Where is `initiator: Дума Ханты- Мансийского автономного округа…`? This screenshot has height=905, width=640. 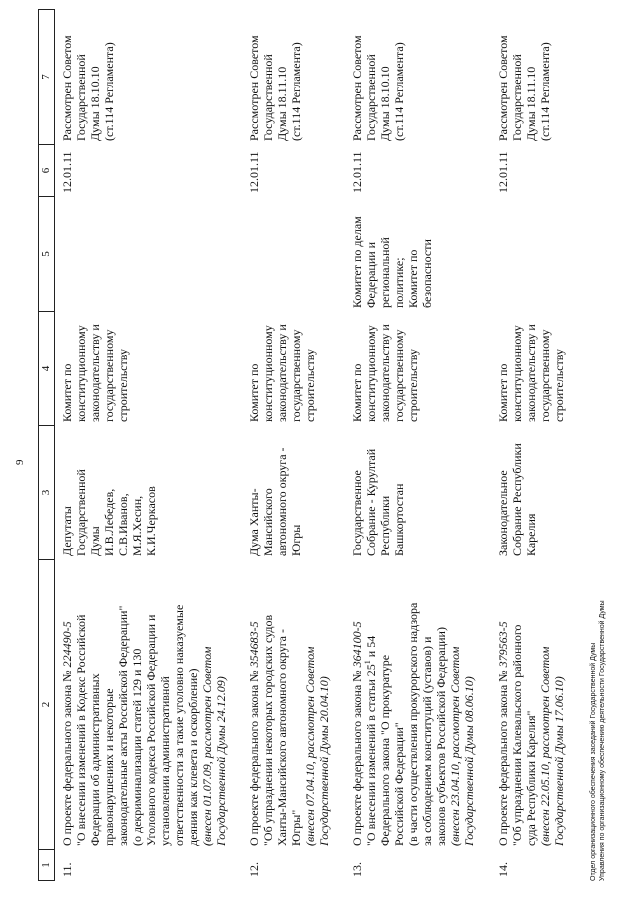
initiator: Дума Ханты- Мансийского автономного округа… is located at coordinates (275, 501).